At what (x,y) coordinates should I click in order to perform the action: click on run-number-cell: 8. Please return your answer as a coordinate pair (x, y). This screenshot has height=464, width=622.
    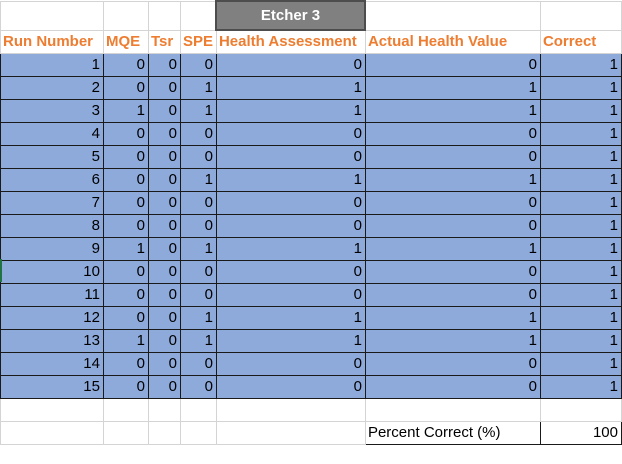
    Looking at the image, I should click on (52, 226).